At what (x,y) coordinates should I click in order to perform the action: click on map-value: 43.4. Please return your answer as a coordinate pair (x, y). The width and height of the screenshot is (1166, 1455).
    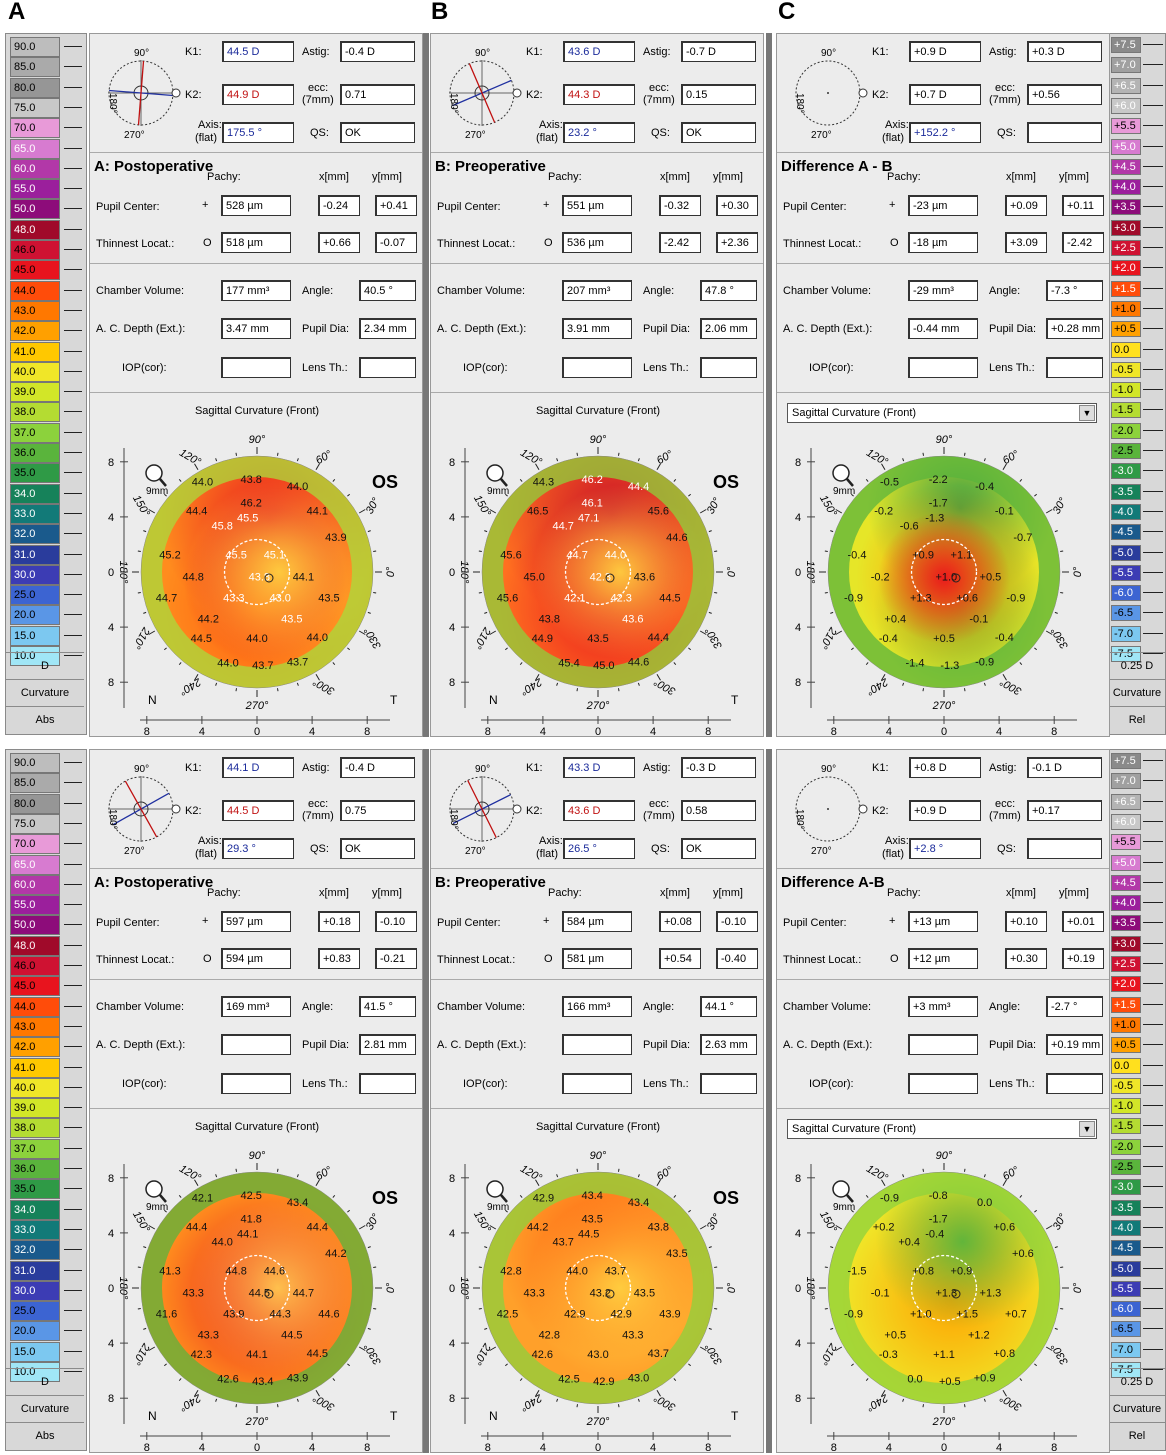
    Looking at the image, I should click on (297, 1203).